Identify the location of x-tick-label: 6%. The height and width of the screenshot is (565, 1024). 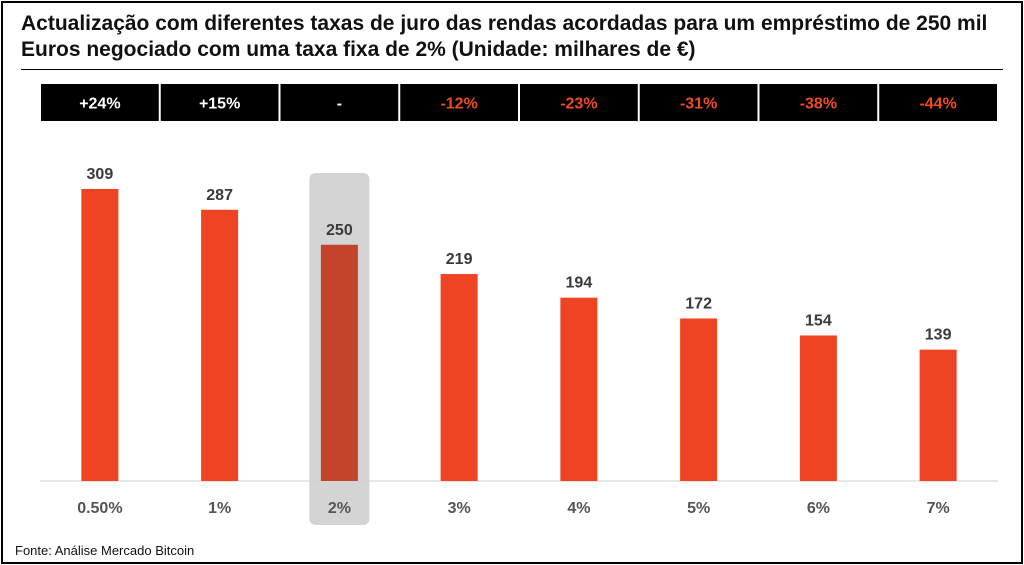
(818, 508).